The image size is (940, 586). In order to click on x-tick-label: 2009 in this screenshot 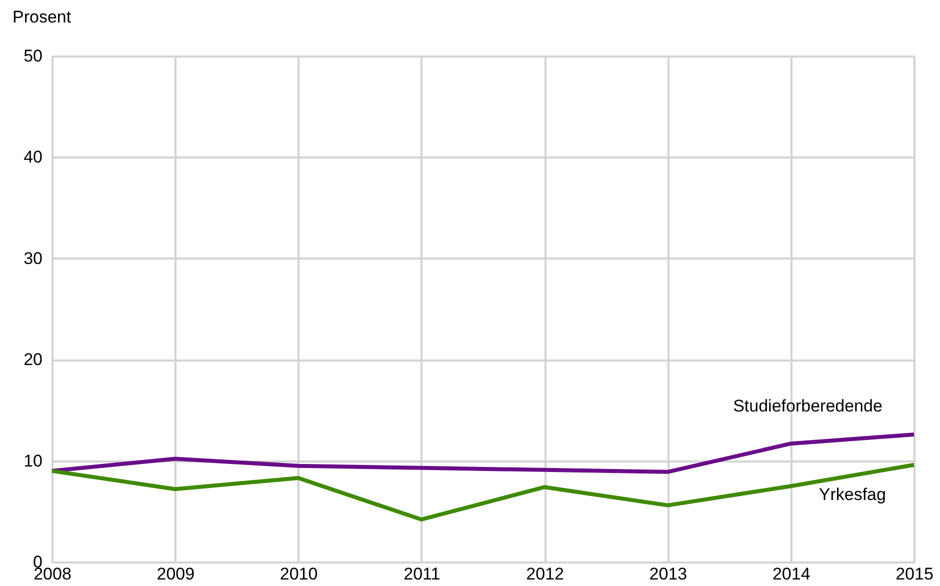, I will do `click(175, 574)`.